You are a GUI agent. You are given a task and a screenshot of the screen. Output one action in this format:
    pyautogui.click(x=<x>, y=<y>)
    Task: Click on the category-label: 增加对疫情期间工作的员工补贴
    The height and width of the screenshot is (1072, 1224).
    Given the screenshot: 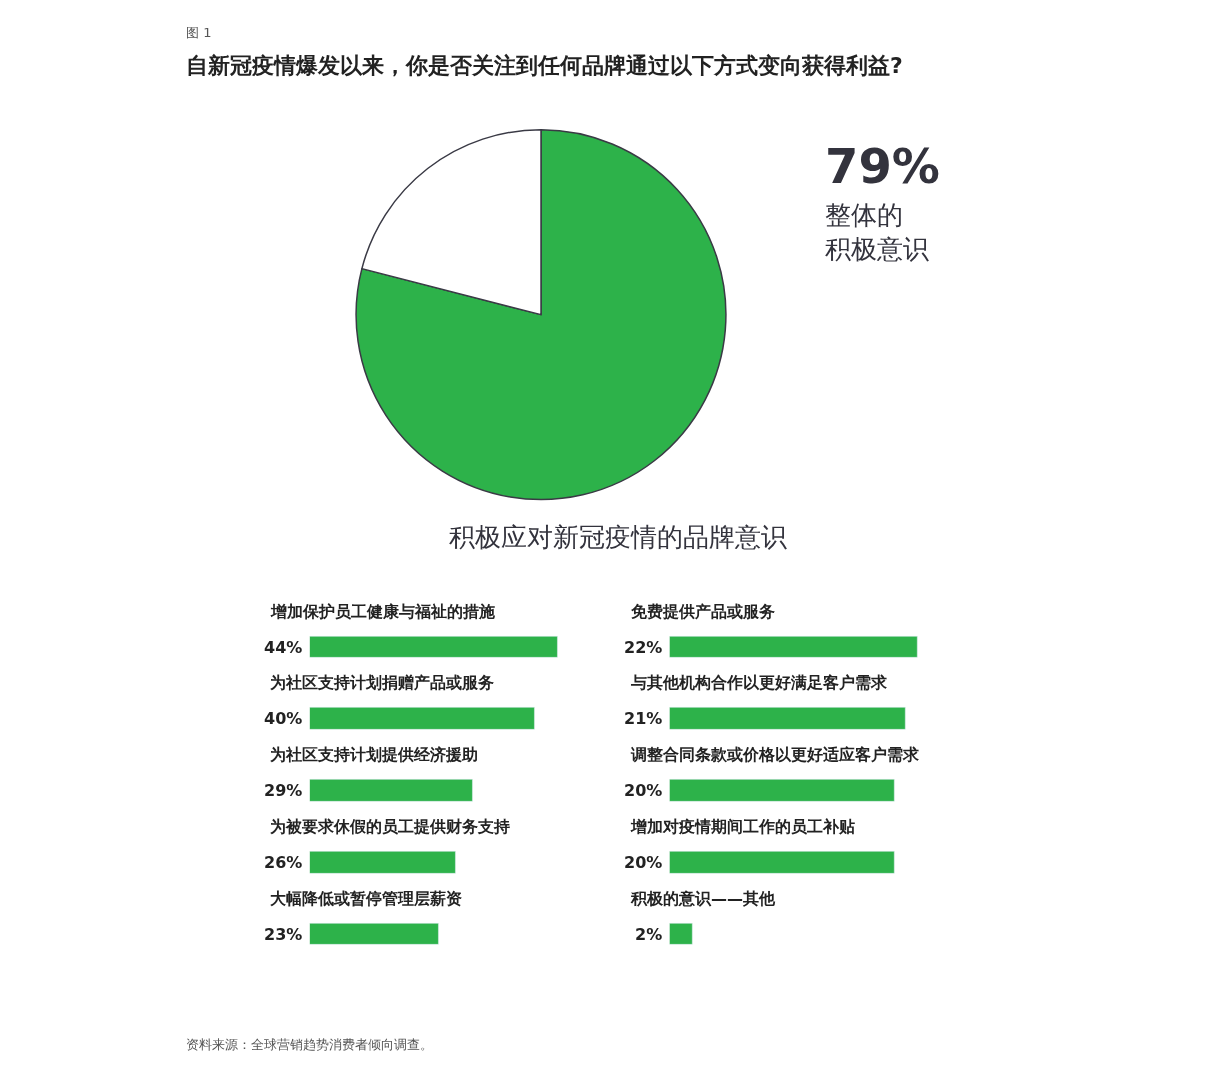 What is the action you would take?
    pyautogui.click(x=743, y=826)
    